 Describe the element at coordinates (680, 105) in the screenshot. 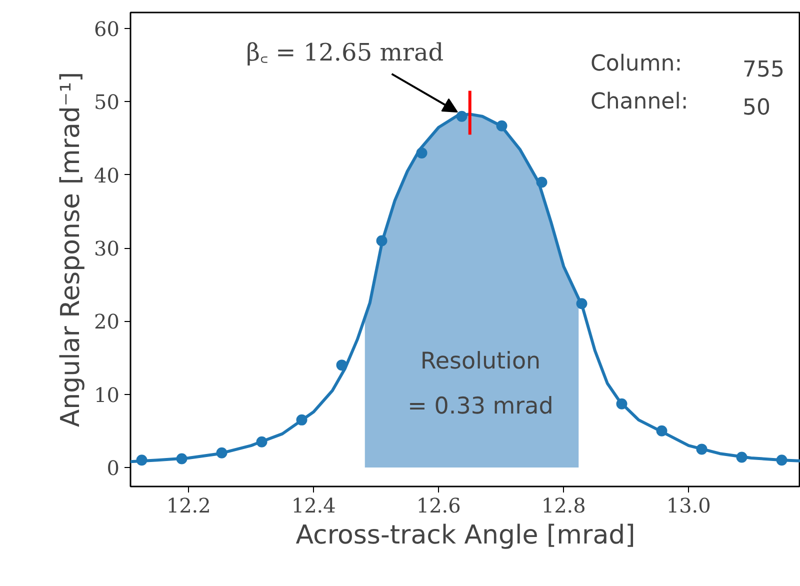

I see `text: Channel: 50` at that location.